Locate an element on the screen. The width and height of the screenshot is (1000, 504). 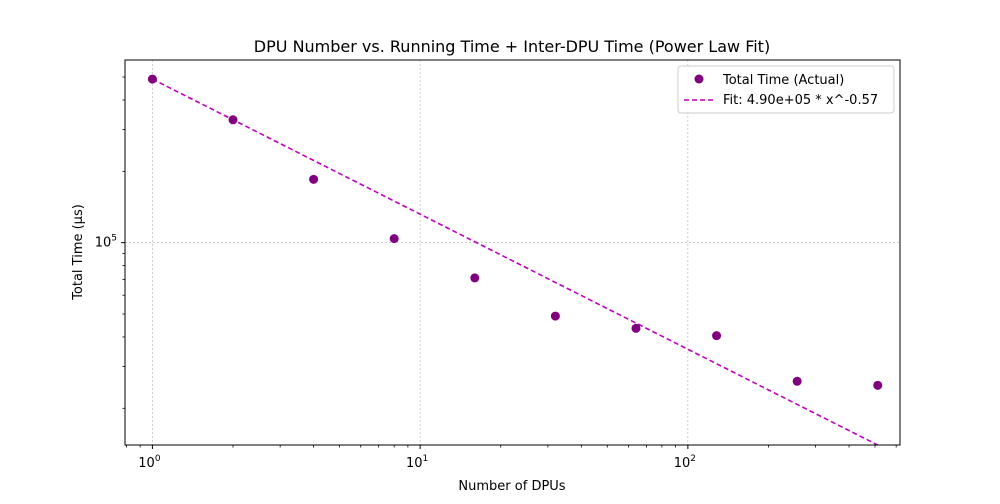
x-tick-label: 10² is located at coordinates (685, 462).